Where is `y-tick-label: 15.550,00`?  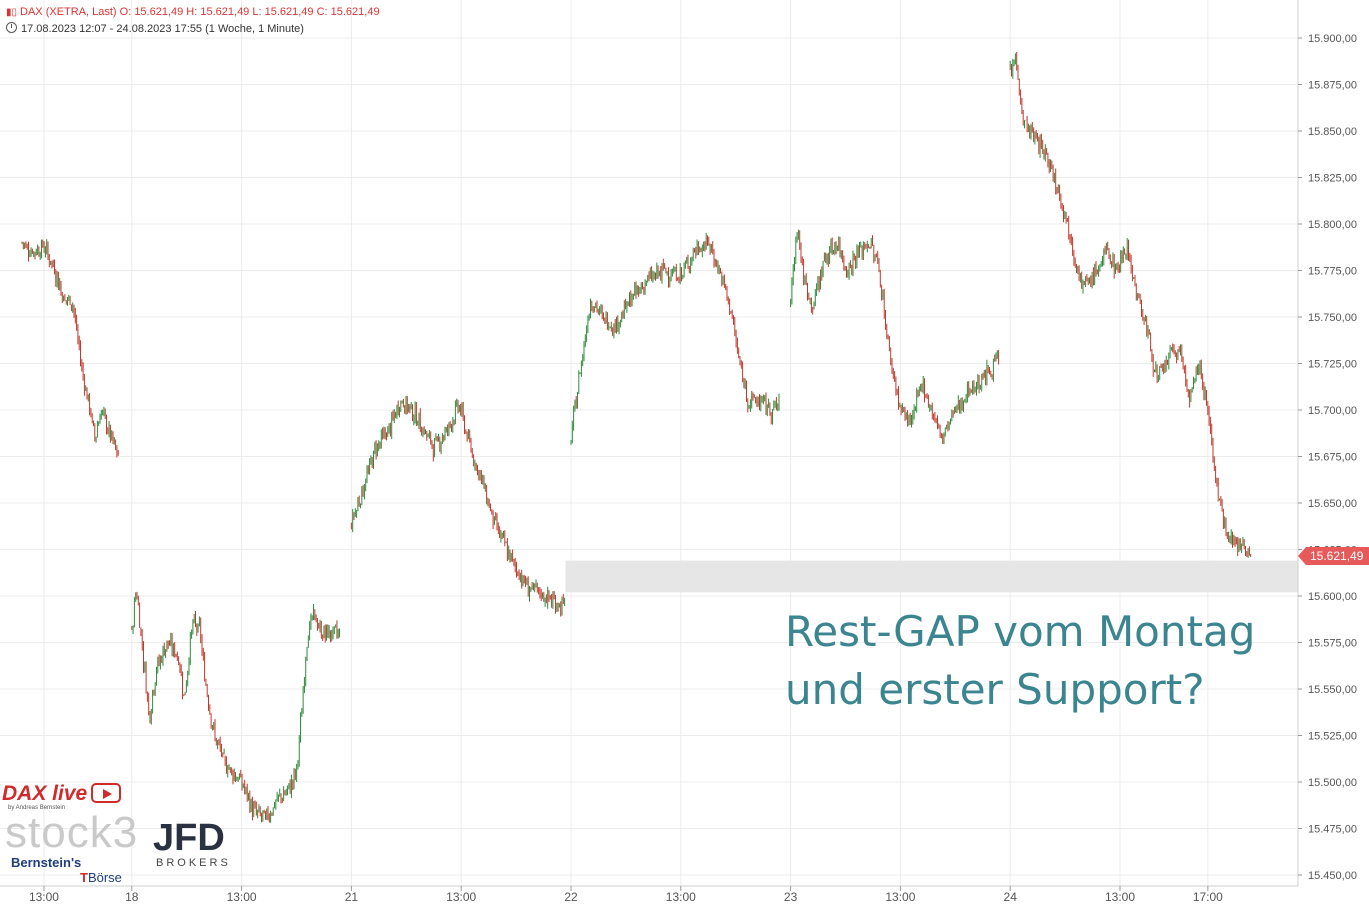 y-tick-label: 15.550,00 is located at coordinates (1332, 690).